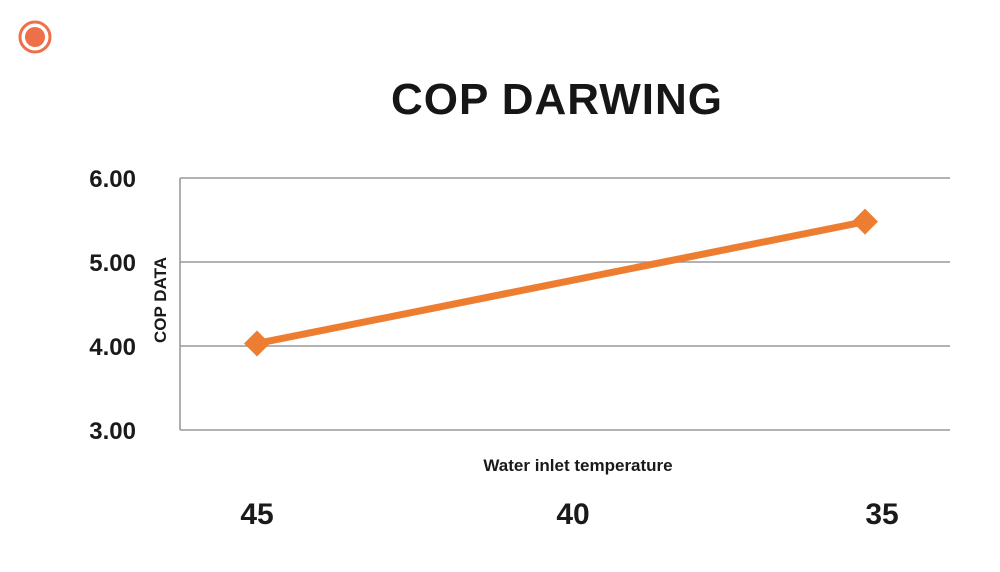  I want to click on series-line, so click(561, 282).